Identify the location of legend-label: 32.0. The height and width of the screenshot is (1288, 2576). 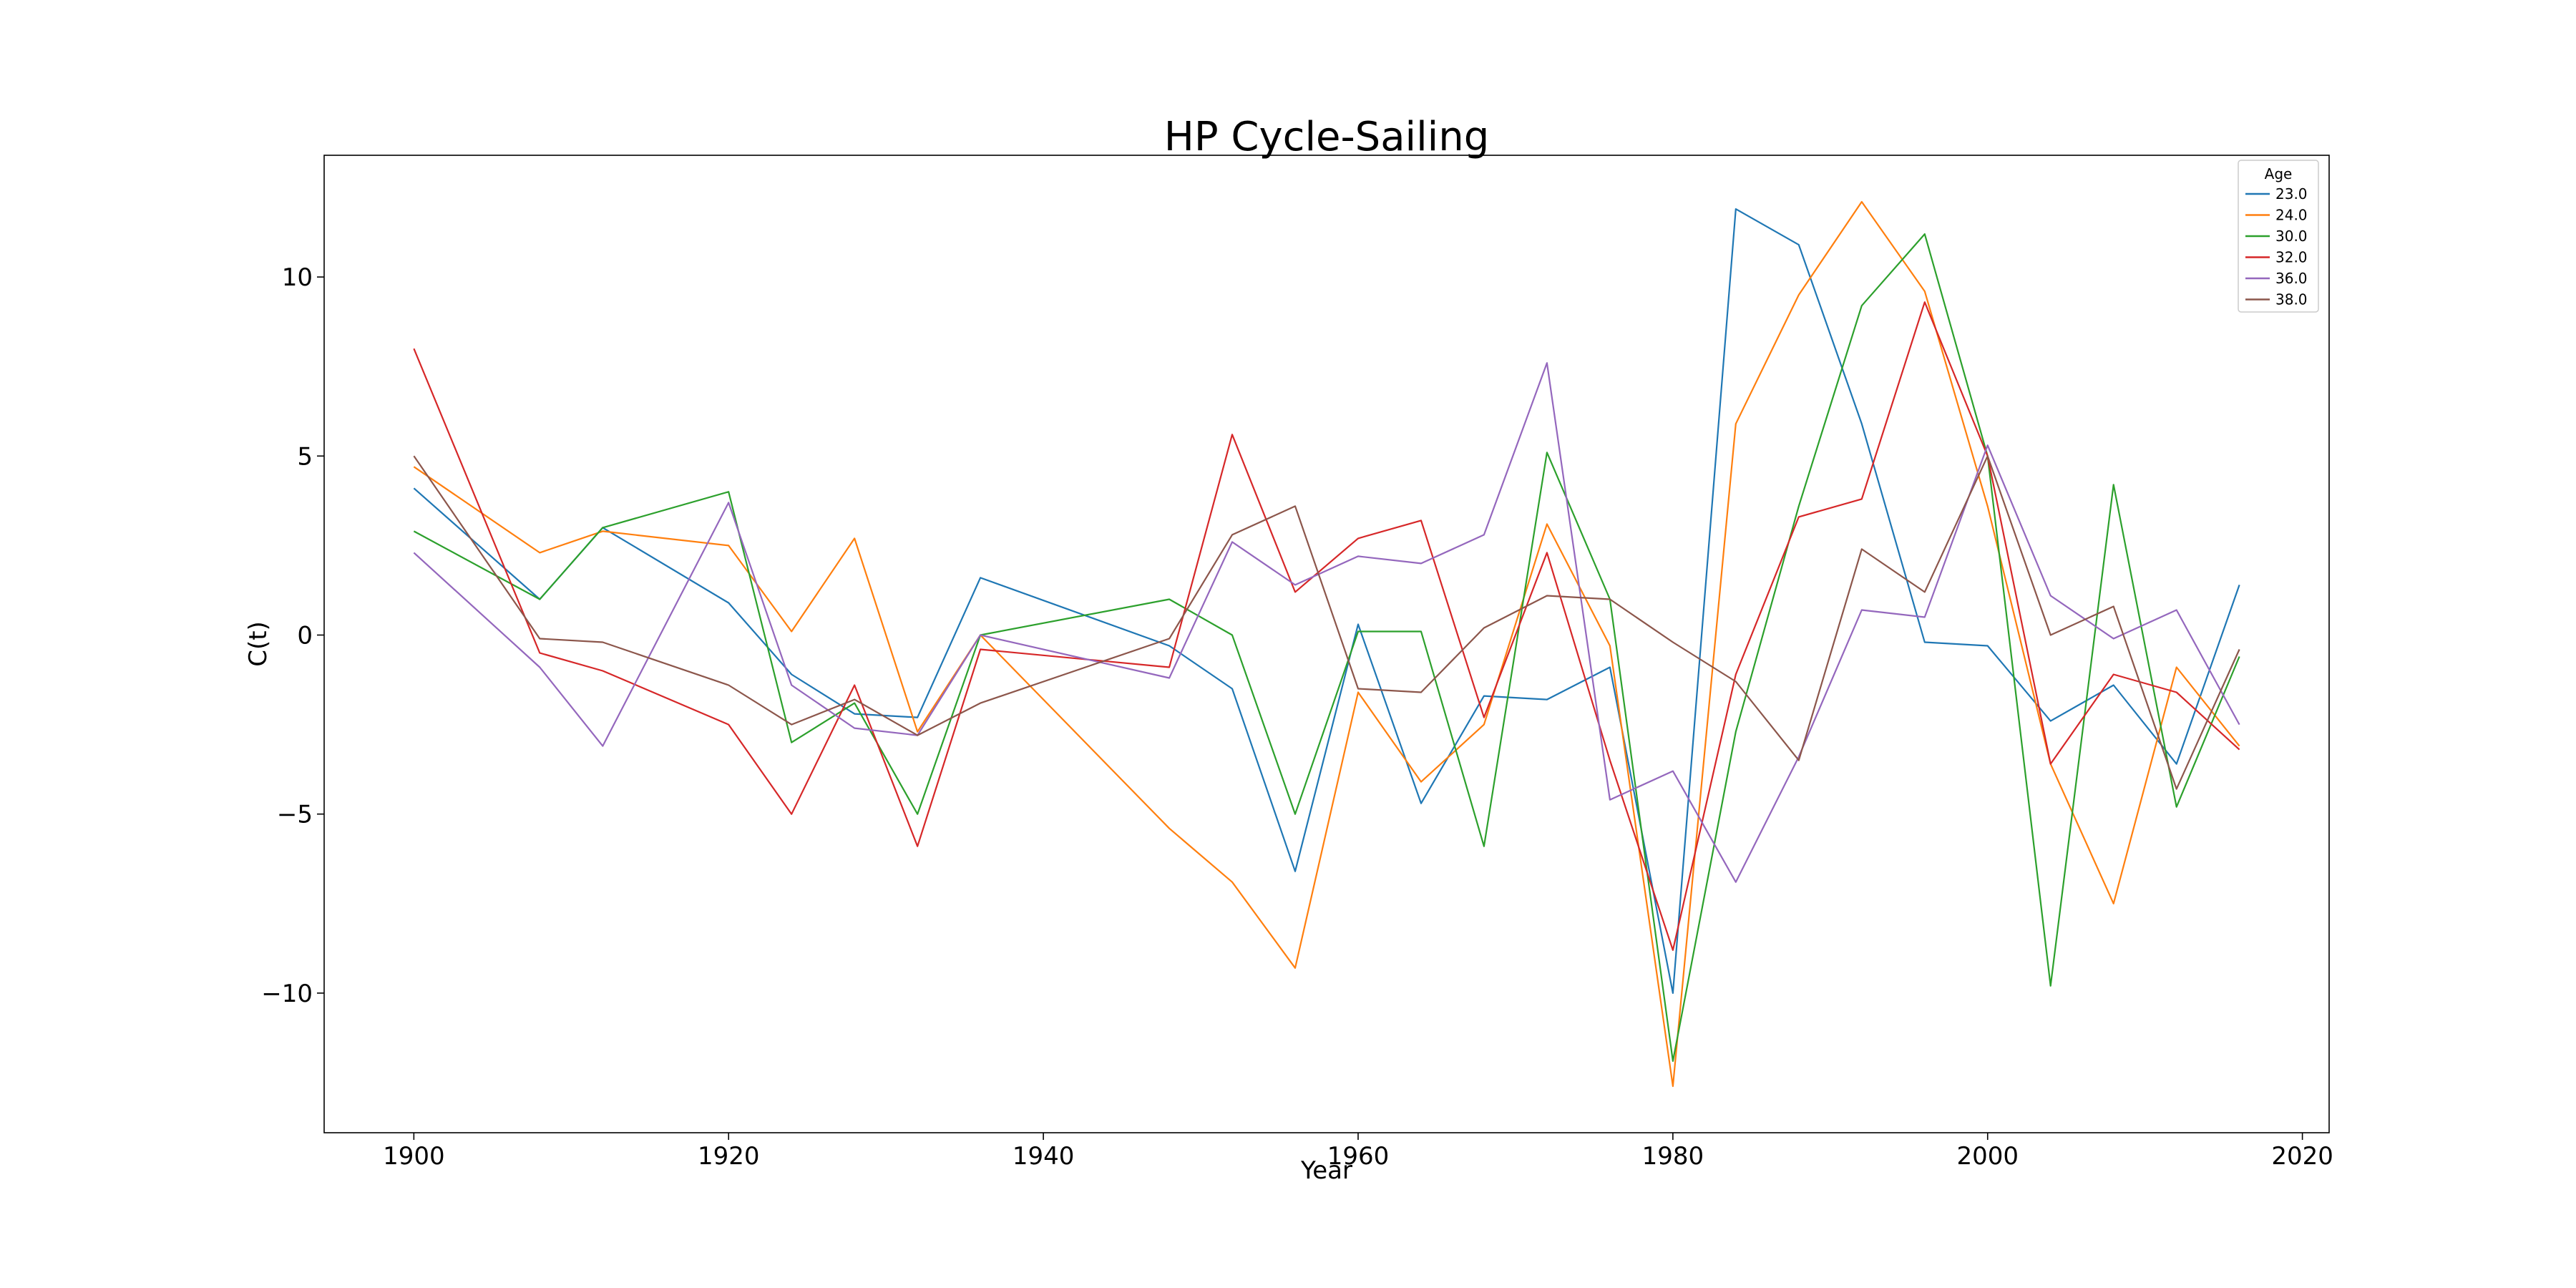
(2291, 257).